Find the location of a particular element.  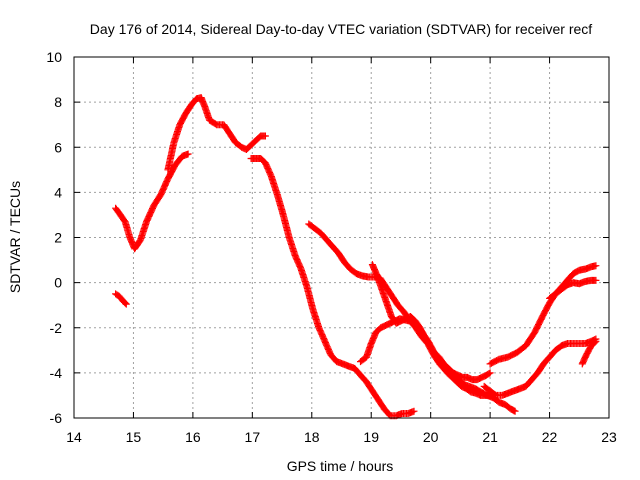

y-tick-label: 8 is located at coordinates (58, 102).